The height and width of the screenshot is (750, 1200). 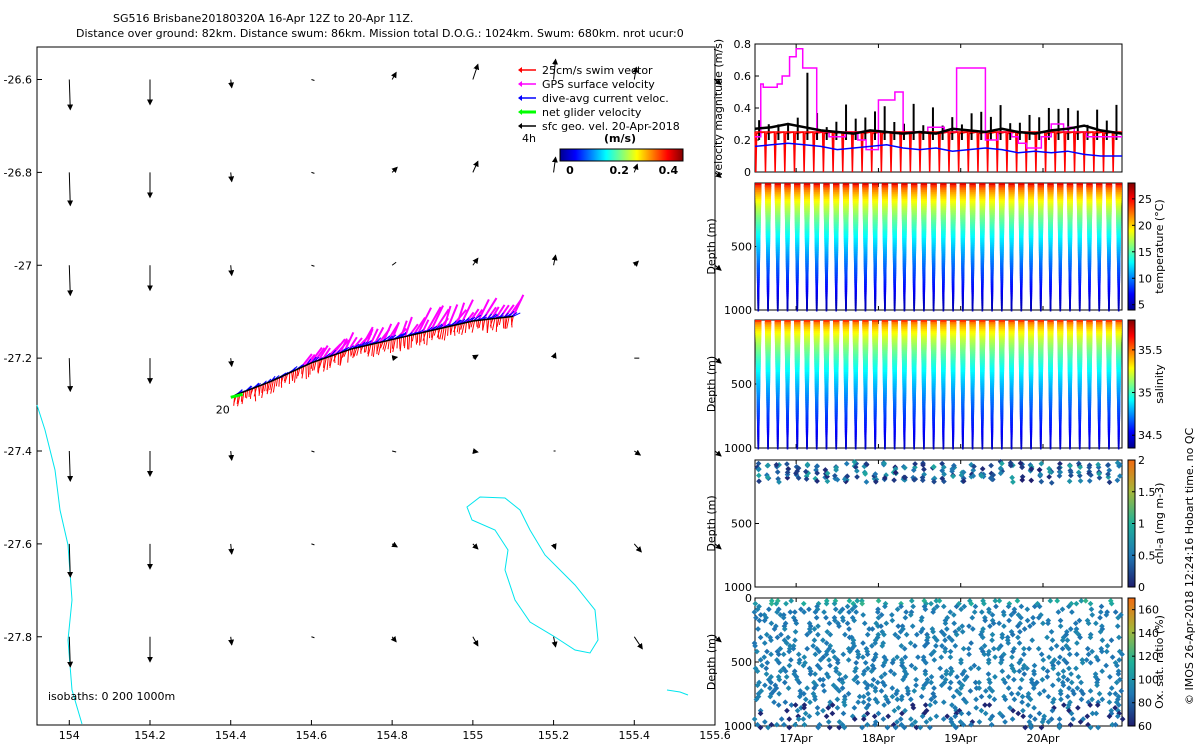 What do you see at coordinates (938, 99) in the screenshot?
I see `velocity-series-line` at bounding box center [938, 99].